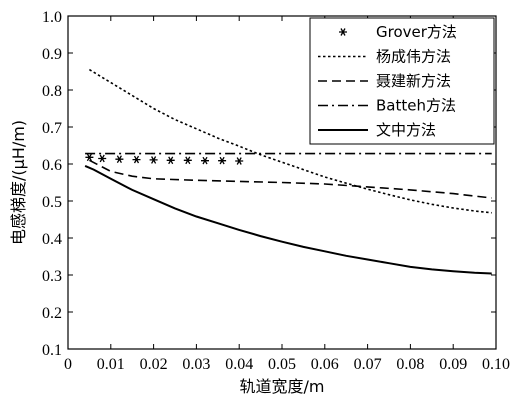 The width and height of the screenshot is (529, 399). I want to click on y-tick-label: 0.5, so click(52, 202).